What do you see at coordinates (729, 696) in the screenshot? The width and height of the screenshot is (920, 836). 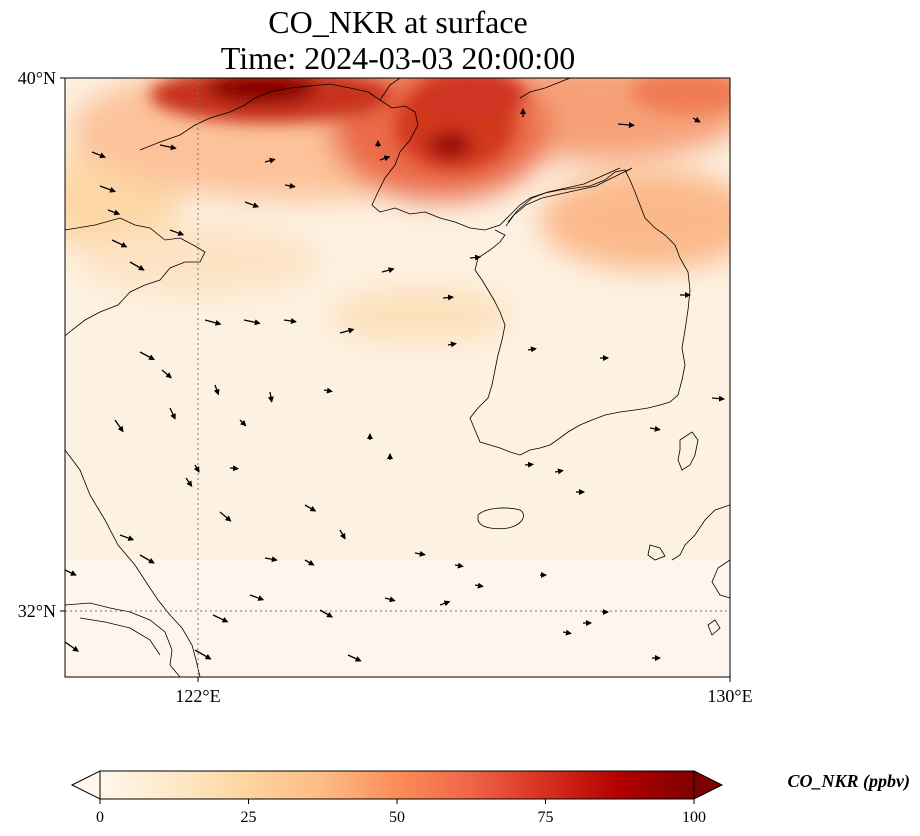 I see `x-tick-130e: 130°E` at bounding box center [729, 696].